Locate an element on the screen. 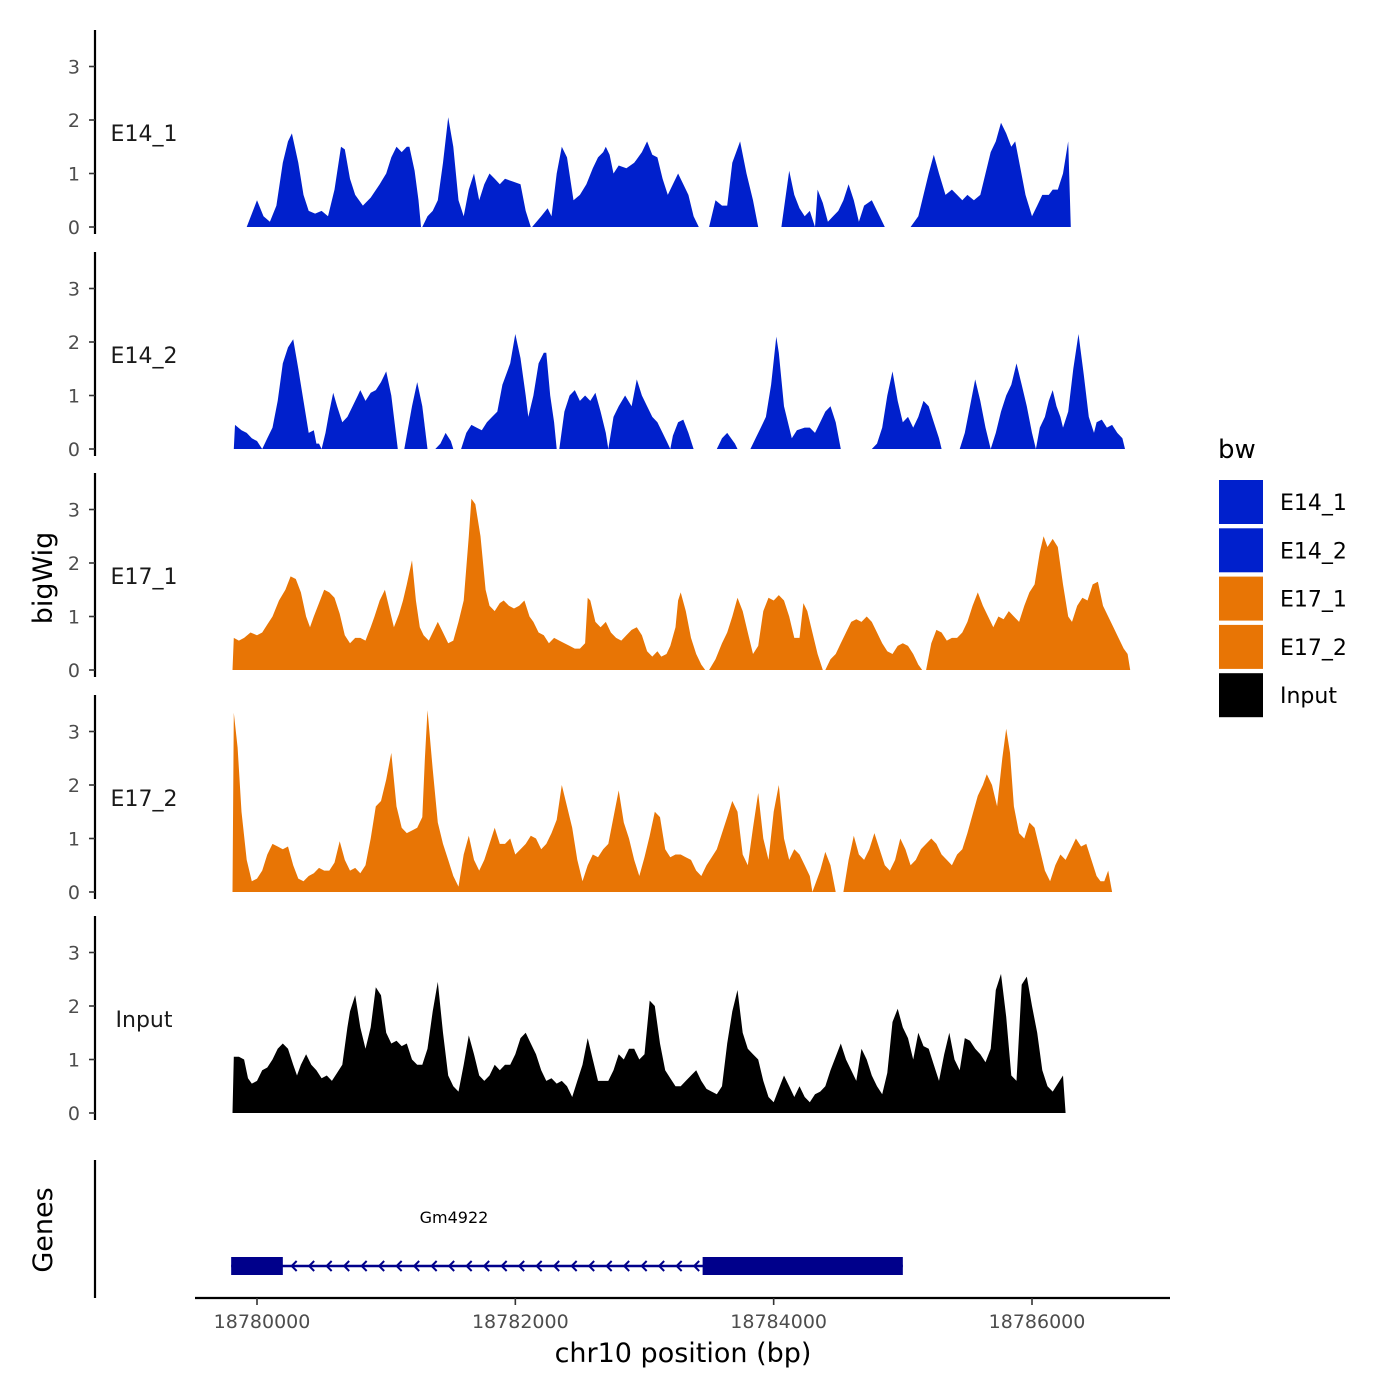 Image resolution: width=1400 pixels, height=1400 pixels. legend-label: E17_2 is located at coordinates (1313, 648).